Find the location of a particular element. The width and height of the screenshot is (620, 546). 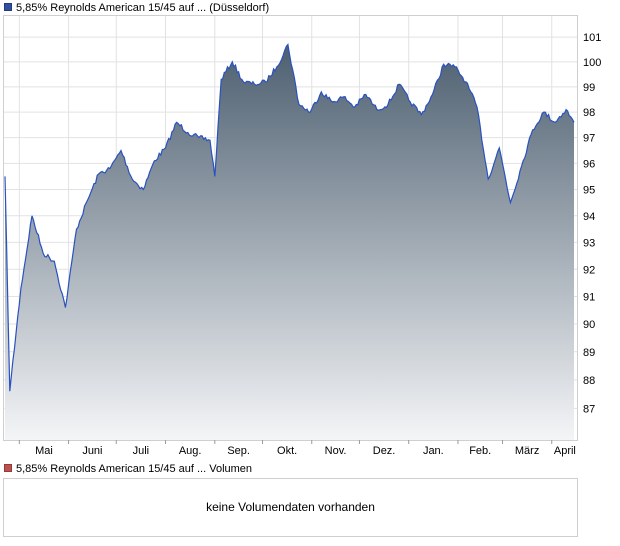

y-tick-label: 101 is located at coordinates (592, 38).